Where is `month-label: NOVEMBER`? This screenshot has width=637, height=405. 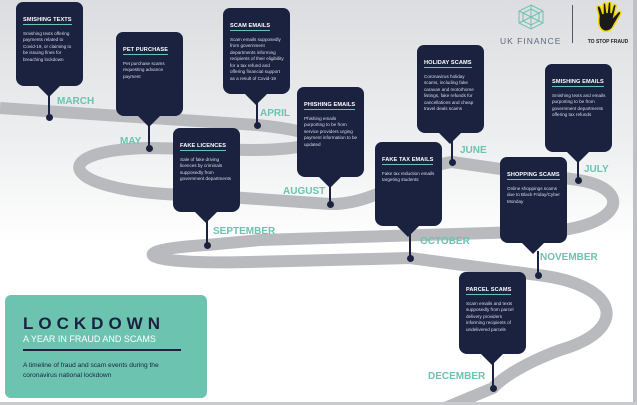 month-label: NOVEMBER is located at coordinates (569, 257).